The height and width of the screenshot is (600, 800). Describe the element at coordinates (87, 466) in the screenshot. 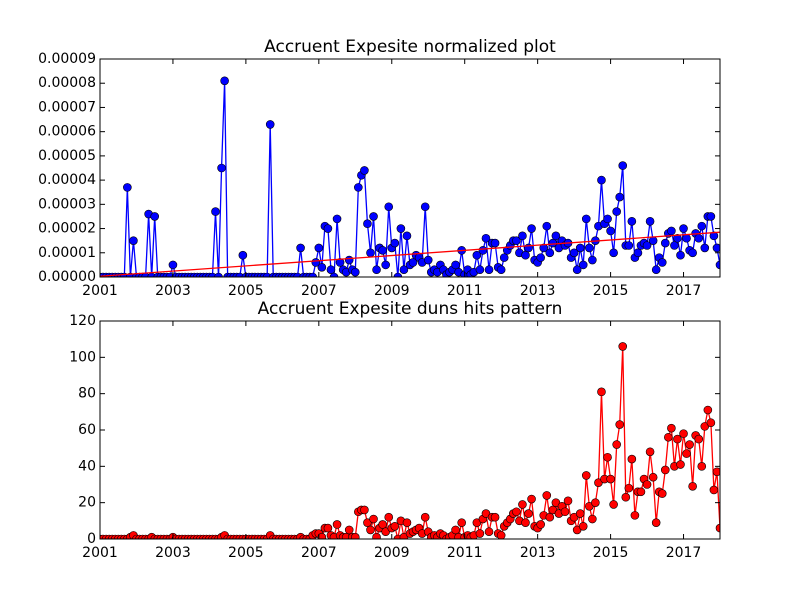

I see `y-tick-label: 40` at that location.